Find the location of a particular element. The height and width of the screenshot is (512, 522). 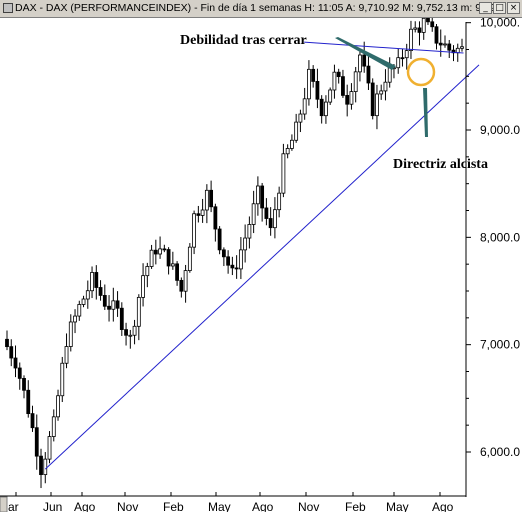

y-tick-label: 7,000.0 is located at coordinates (500, 345).